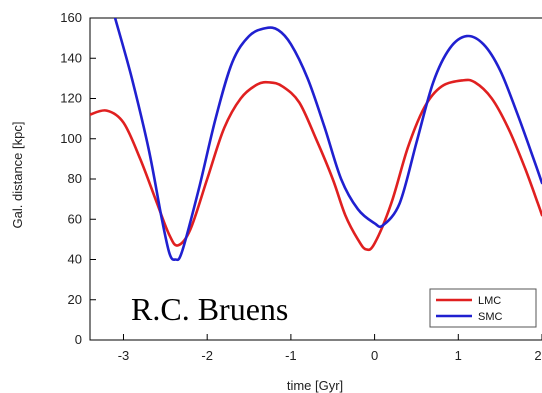 Image resolution: width=542 pixels, height=393 pixels. I want to click on watermark-annotation: R.C. Bruens, so click(209, 309).